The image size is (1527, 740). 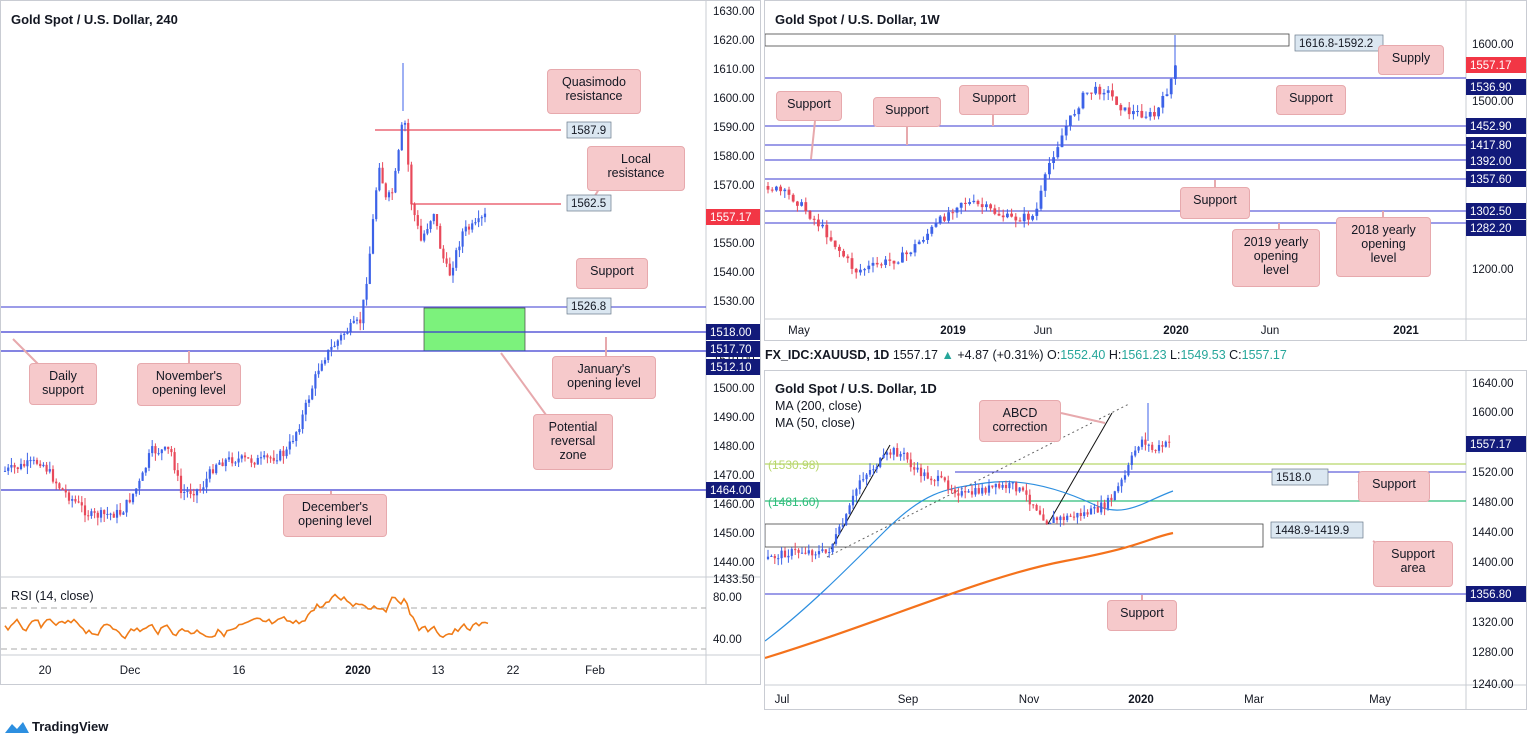 I want to click on high-label: H:, so click(x=1115, y=355).